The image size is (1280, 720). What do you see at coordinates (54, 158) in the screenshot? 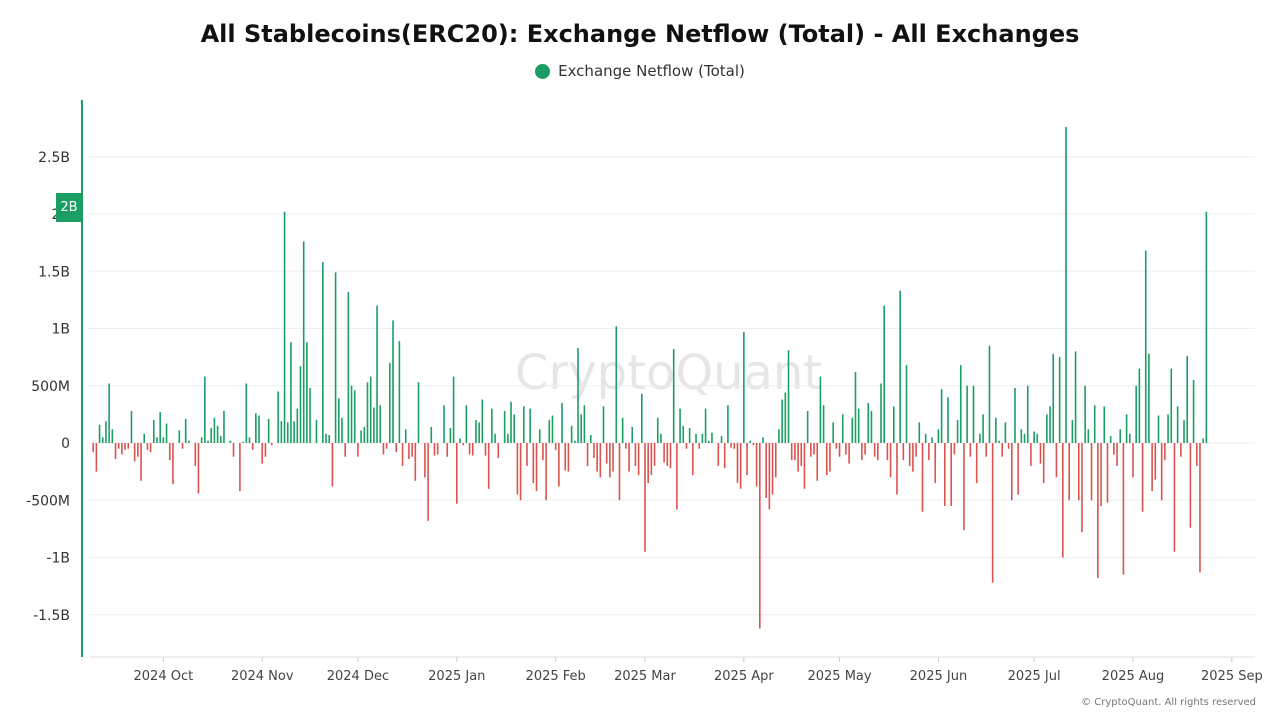
I see `y-tick-label: 2.5B` at bounding box center [54, 158].